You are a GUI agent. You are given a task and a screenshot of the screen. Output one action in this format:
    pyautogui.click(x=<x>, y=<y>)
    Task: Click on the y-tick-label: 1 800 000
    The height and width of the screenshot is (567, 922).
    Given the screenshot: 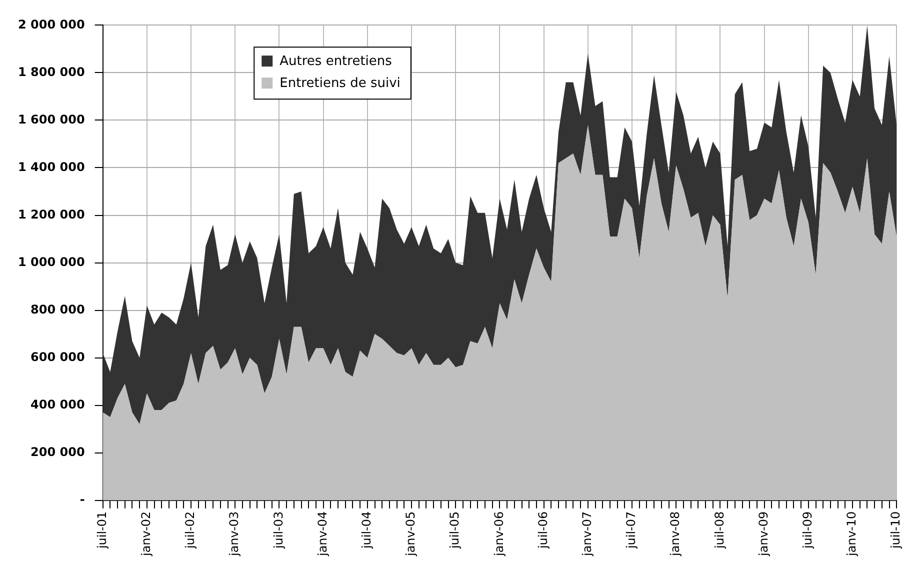 What is the action you would take?
    pyautogui.click(x=51, y=71)
    